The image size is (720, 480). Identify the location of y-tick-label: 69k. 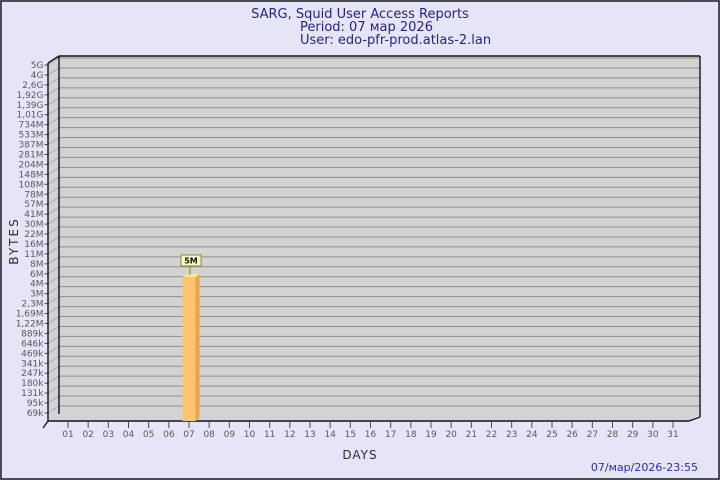
(35, 414).